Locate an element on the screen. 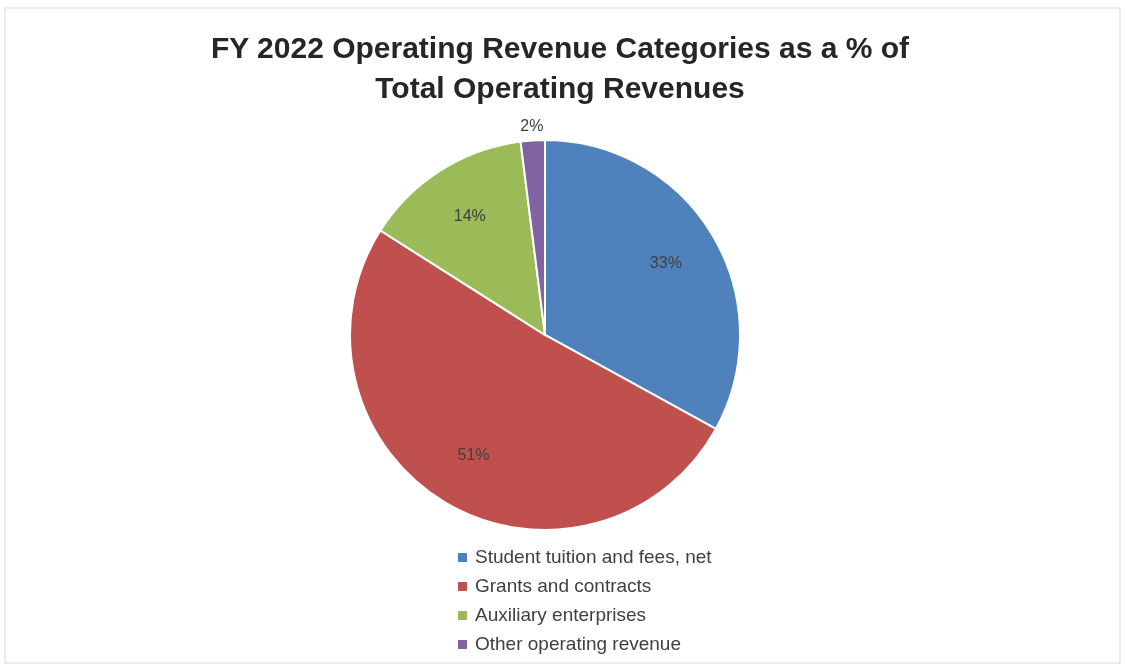 The width and height of the screenshot is (1125, 670). legend-label: Student tuition and fees, net is located at coordinates (594, 557).